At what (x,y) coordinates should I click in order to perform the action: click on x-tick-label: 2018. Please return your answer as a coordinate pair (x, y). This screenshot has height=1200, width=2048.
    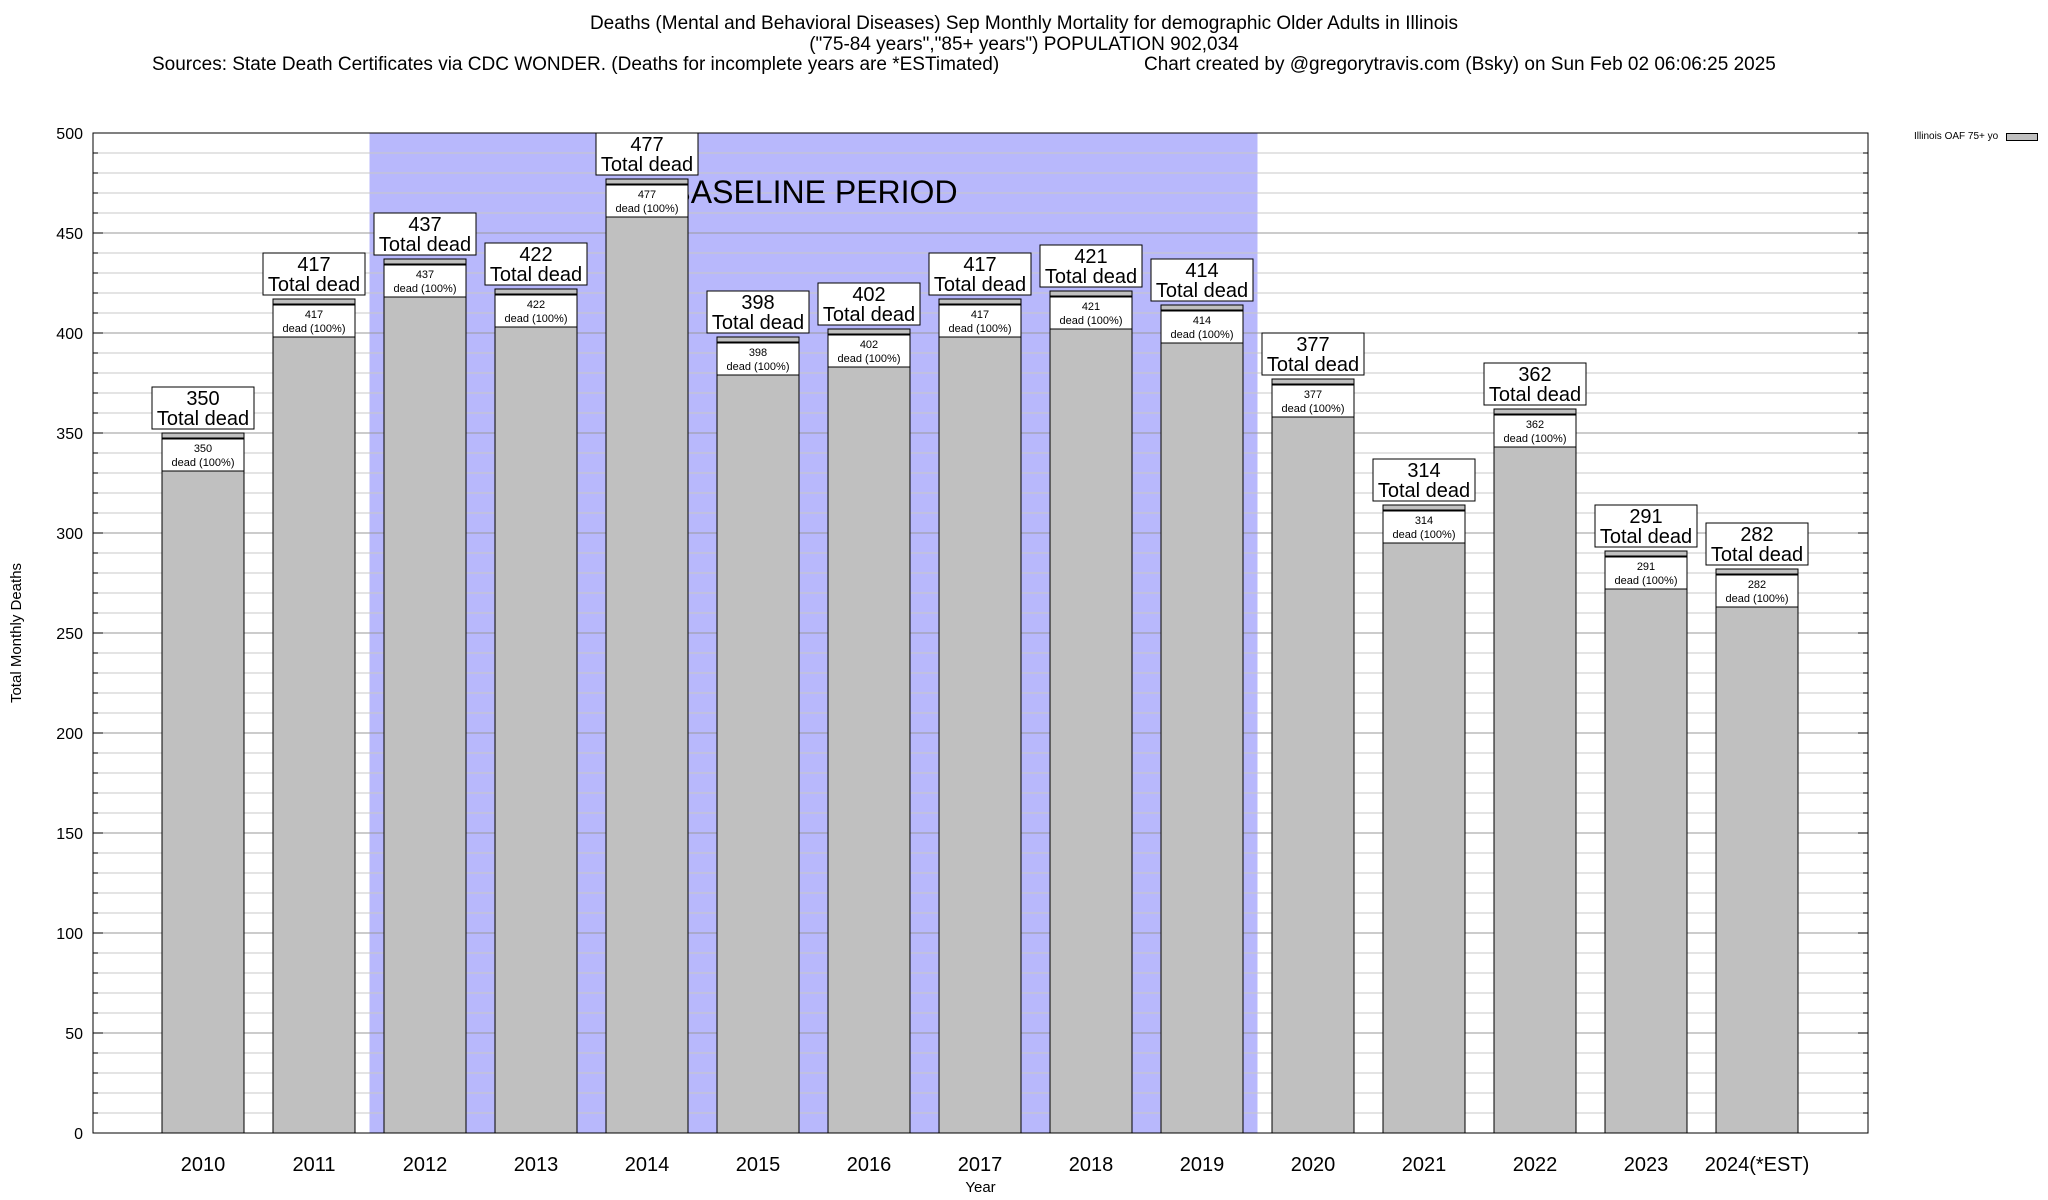
    Looking at the image, I should click on (1091, 1165).